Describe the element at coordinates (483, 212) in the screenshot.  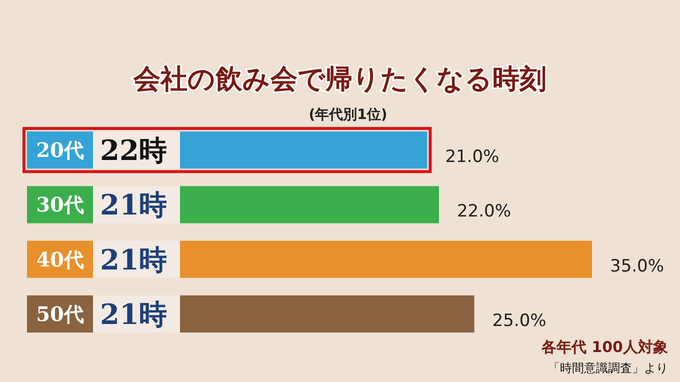
I see `data-label: 22.0%` at that location.